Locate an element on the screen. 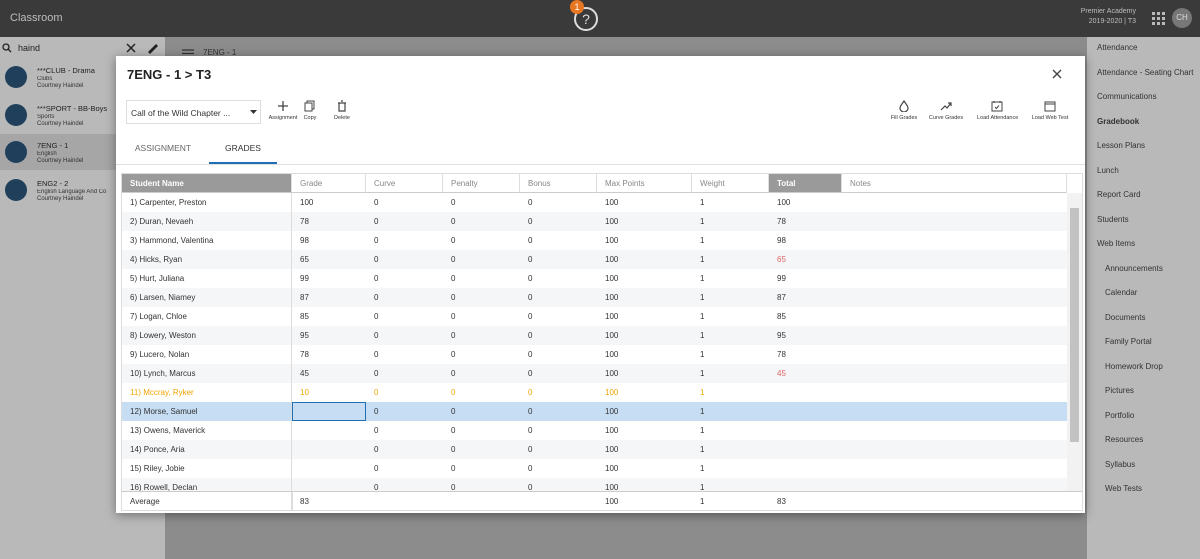 The image size is (1200, 559). table-cell: 13) Owens, Maverick is located at coordinates (207, 430).